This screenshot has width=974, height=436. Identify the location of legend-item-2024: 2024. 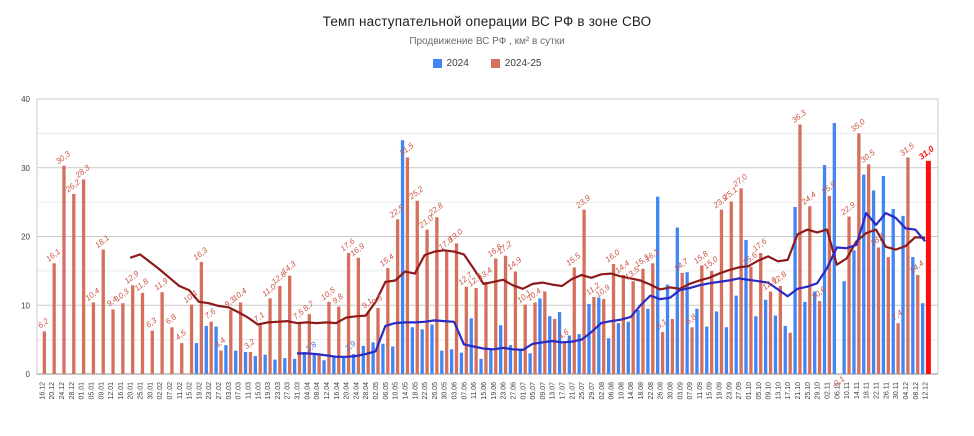
(450, 63).